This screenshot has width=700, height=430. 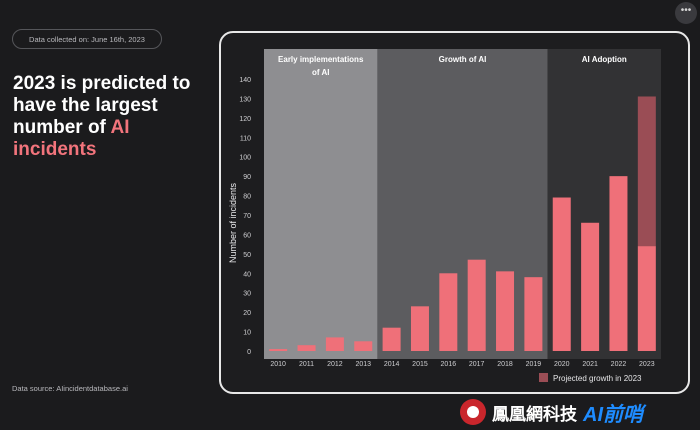 What do you see at coordinates (618, 263) in the screenshot?
I see `bar-2022` at bounding box center [618, 263].